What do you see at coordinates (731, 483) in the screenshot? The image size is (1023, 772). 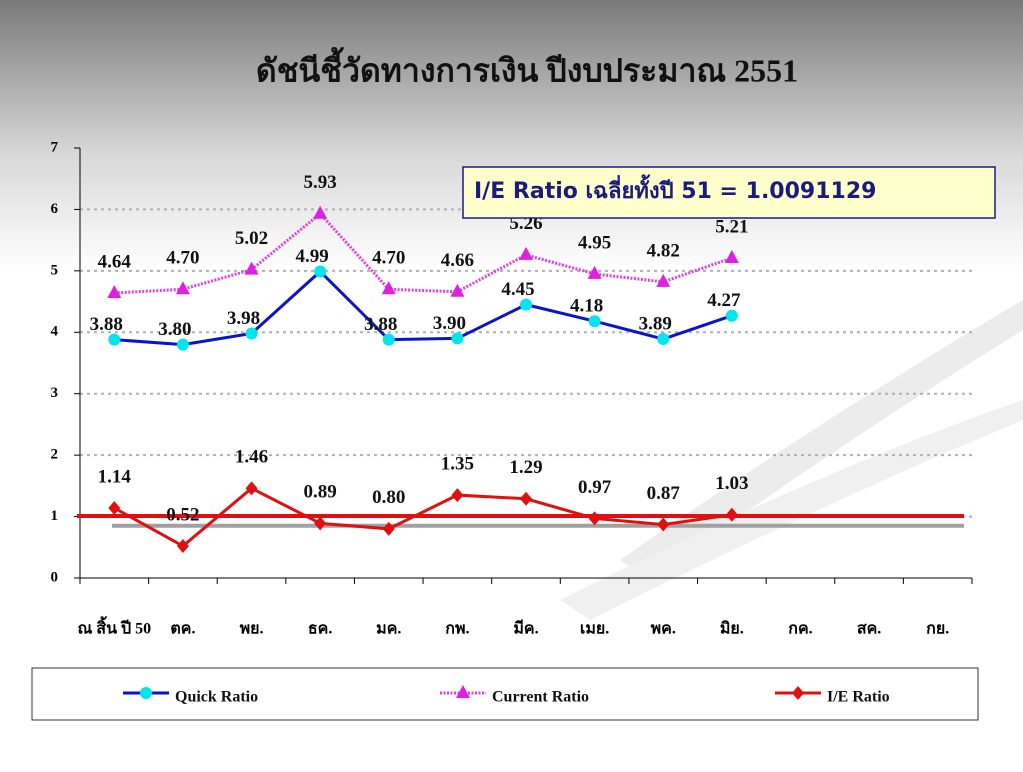 I see `data-label: 1.03` at bounding box center [731, 483].